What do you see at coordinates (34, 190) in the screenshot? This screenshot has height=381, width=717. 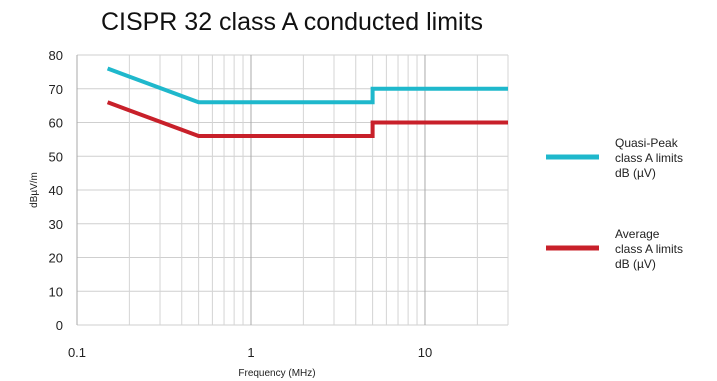 I see `y-axis-label: dBµV/m` at bounding box center [34, 190].